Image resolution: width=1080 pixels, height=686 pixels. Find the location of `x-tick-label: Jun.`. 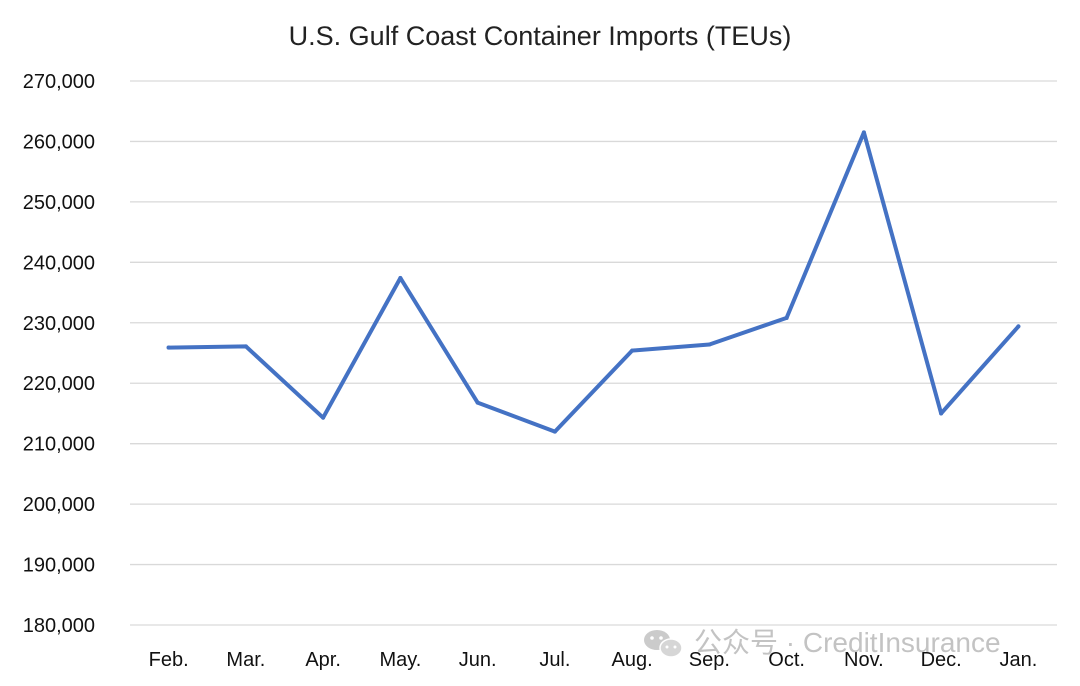

x-tick-label: Jun. is located at coordinates (478, 660).